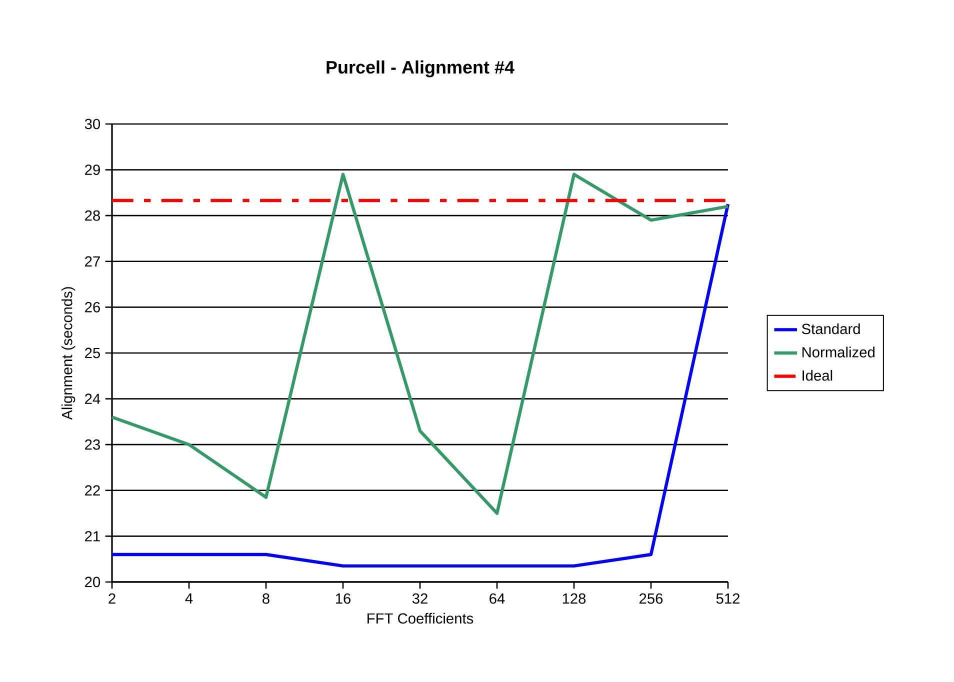 This screenshot has height=682, width=954. Describe the element at coordinates (92, 261) in the screenshot. I see `y-tick-label: 27` at that location.